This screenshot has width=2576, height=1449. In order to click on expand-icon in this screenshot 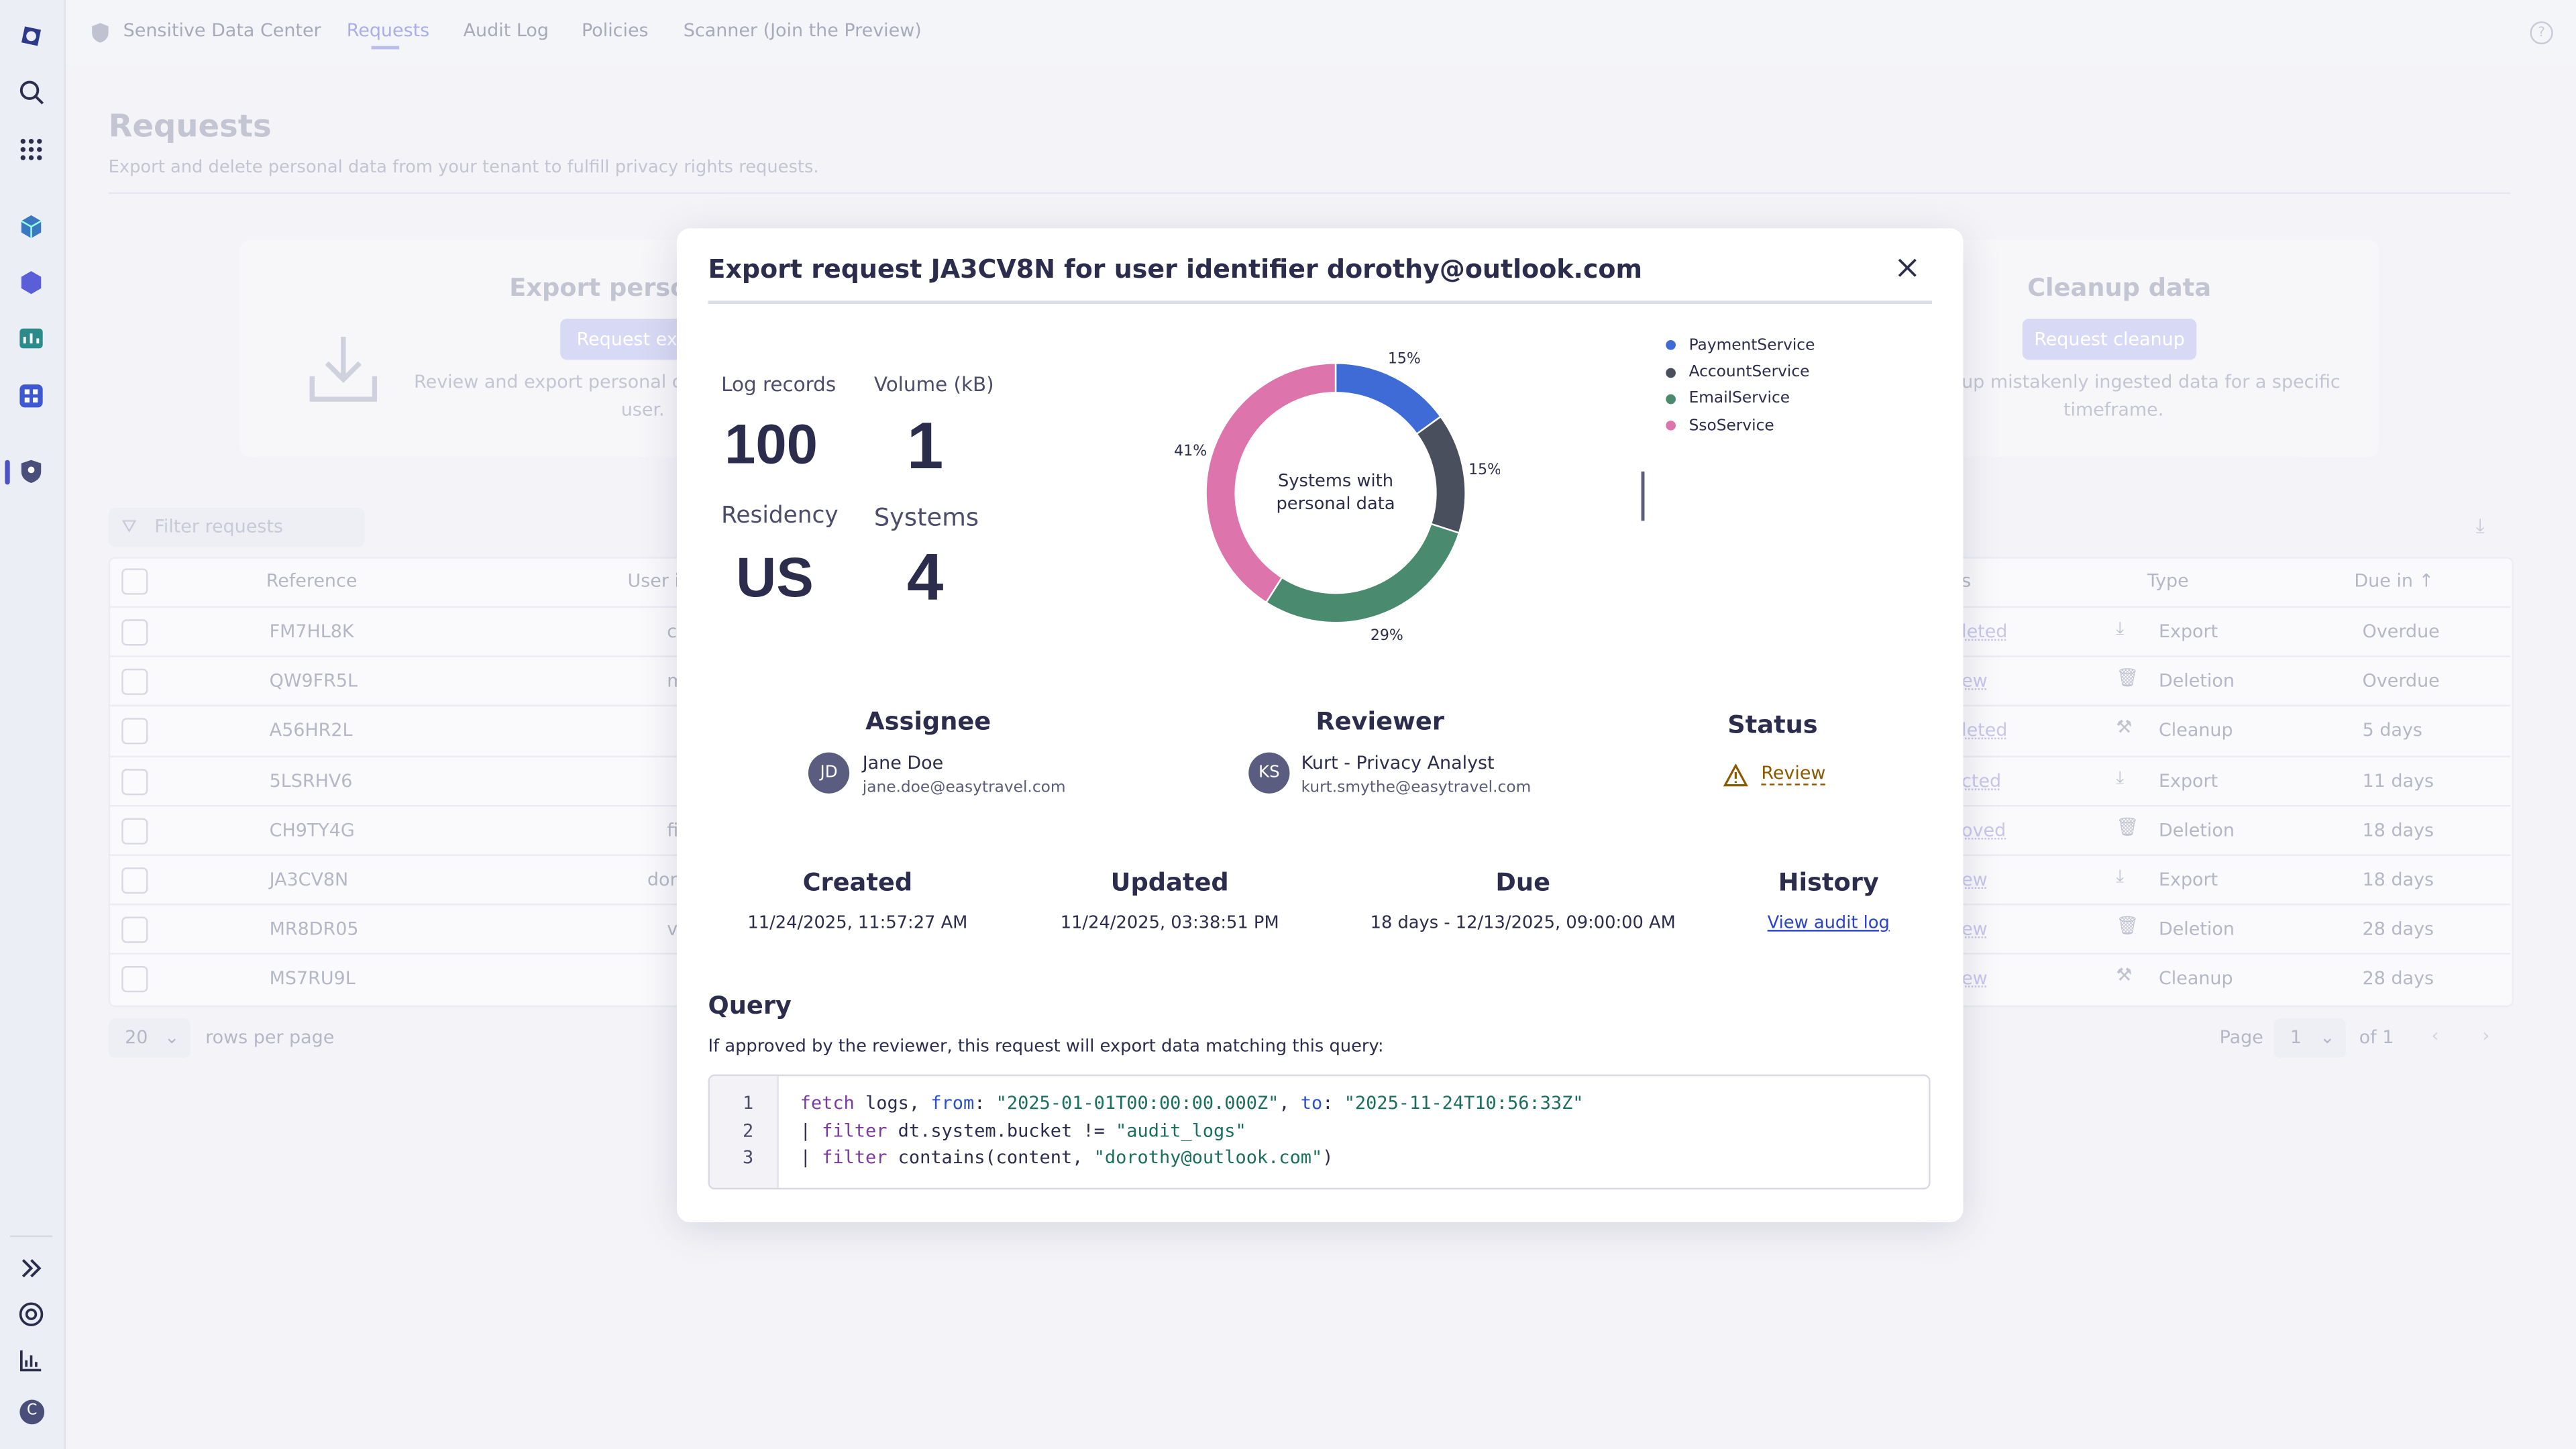, I will do `click(31, 1268)`.